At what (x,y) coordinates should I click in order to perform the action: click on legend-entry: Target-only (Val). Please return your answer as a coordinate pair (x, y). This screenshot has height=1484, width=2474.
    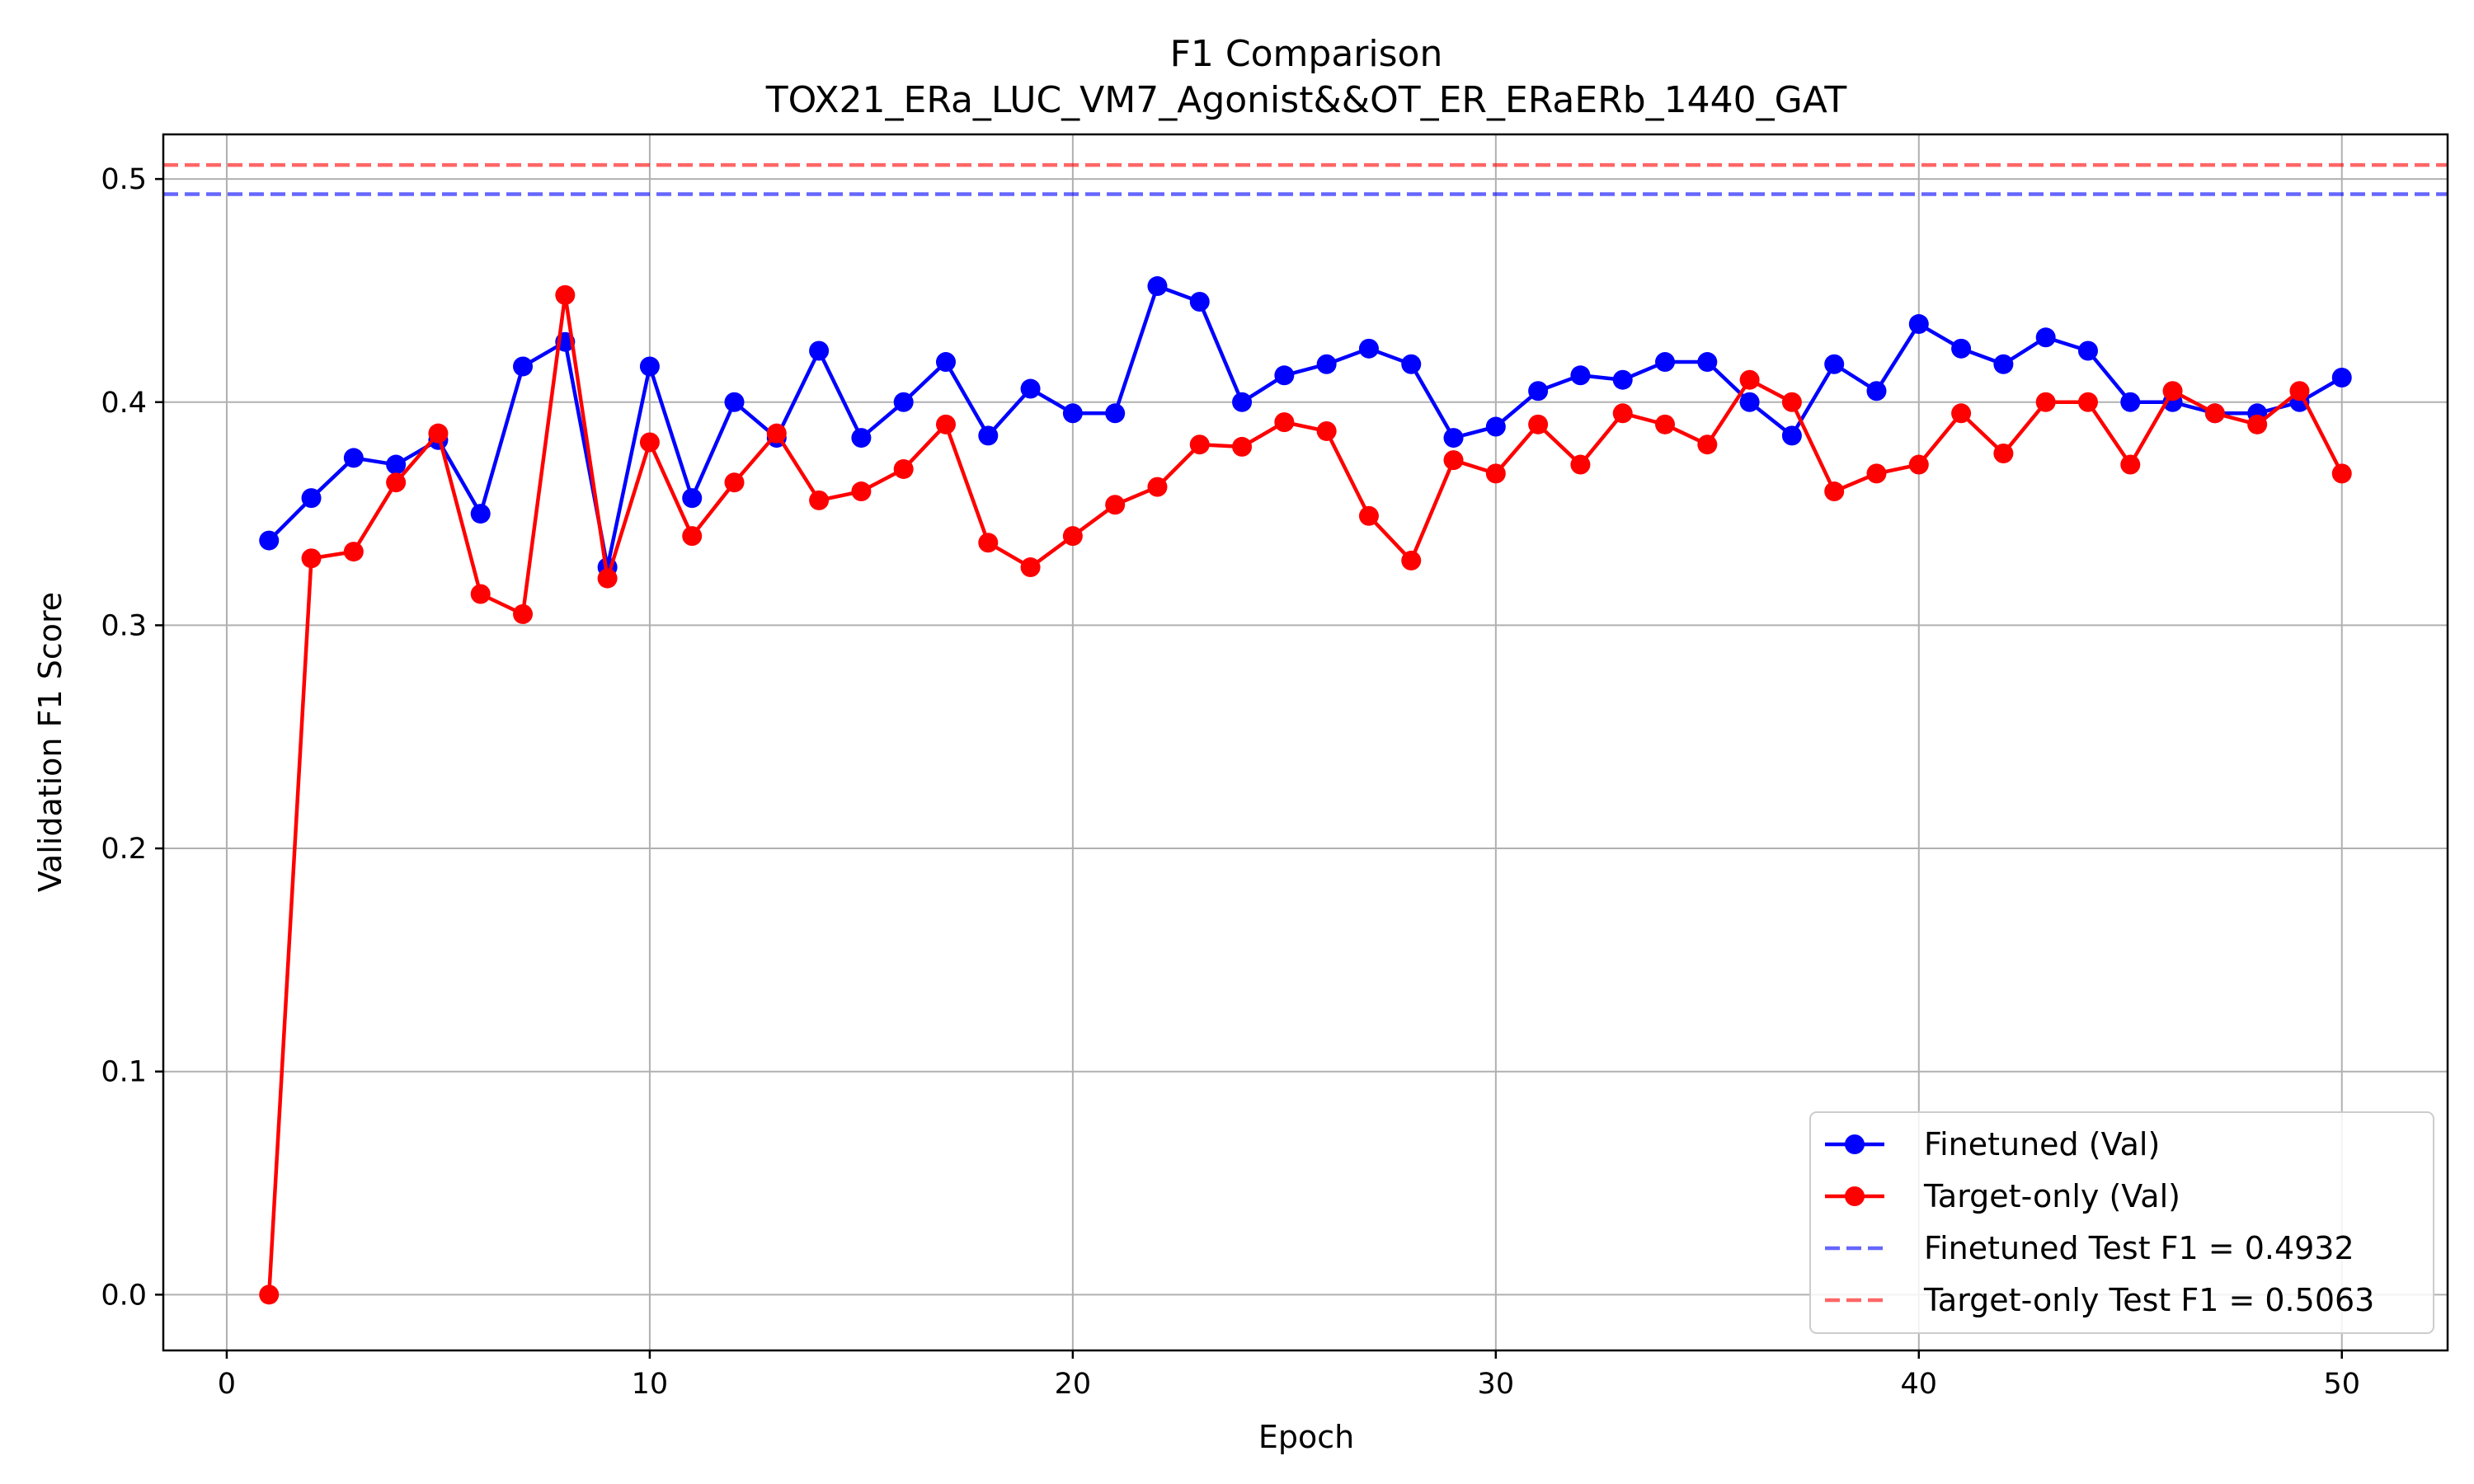
    Looking at the image, I should click on (2002, 1196).